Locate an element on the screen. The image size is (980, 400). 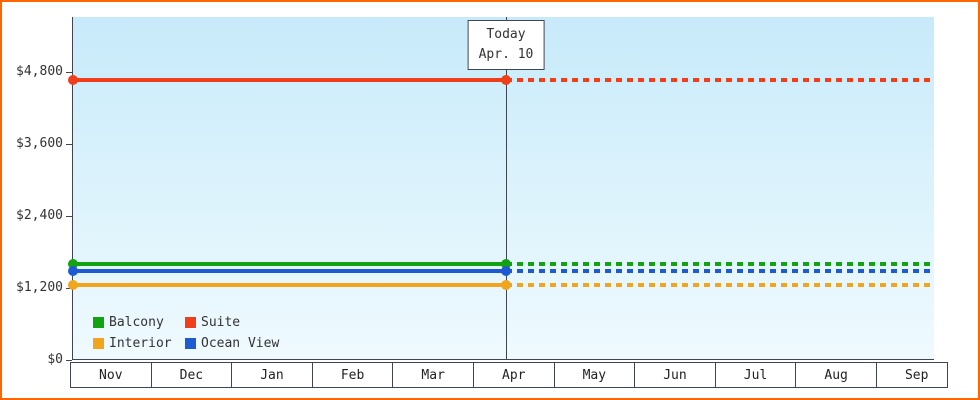
y-tick-label: $2,400 is located at coordinates (39, 215).